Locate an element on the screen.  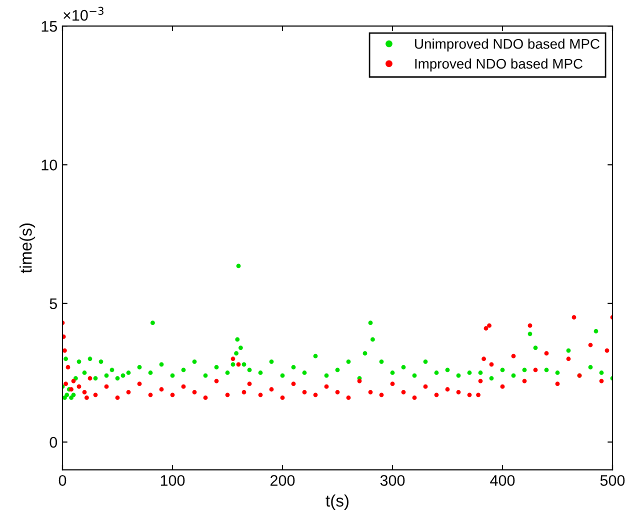
x-tick-label: 100 is located at coordinates (172, 480).